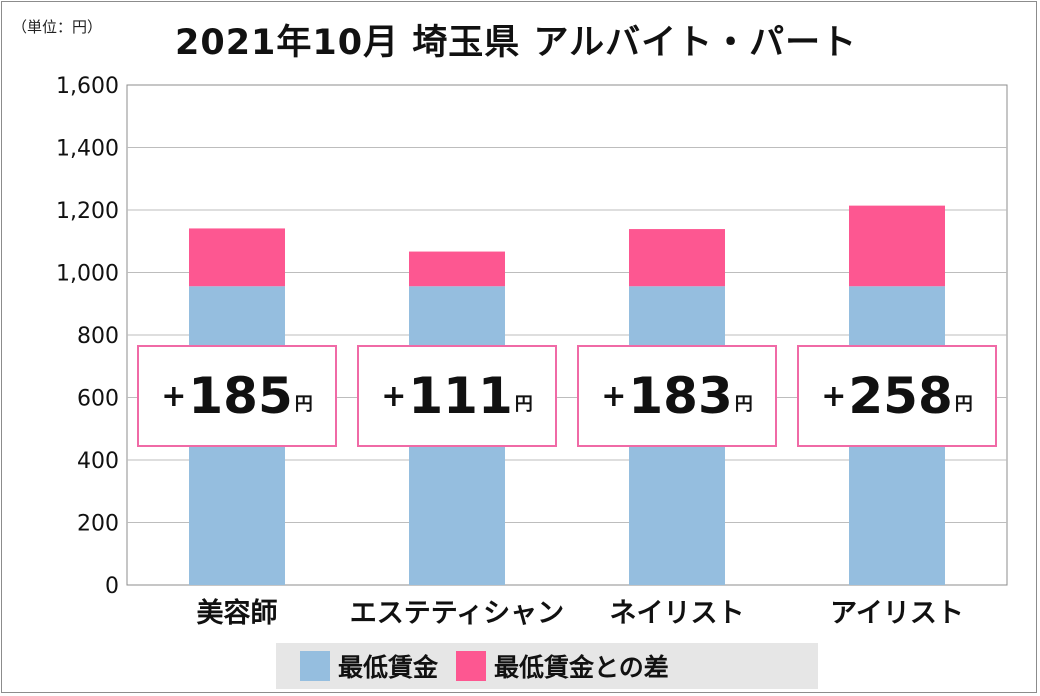 The width and height of the screenshot is (1040, 696). What do you see at coordinates (680, 396) in the screenshot?
I see `callout-value: 183` at bounding box center [680, 396].